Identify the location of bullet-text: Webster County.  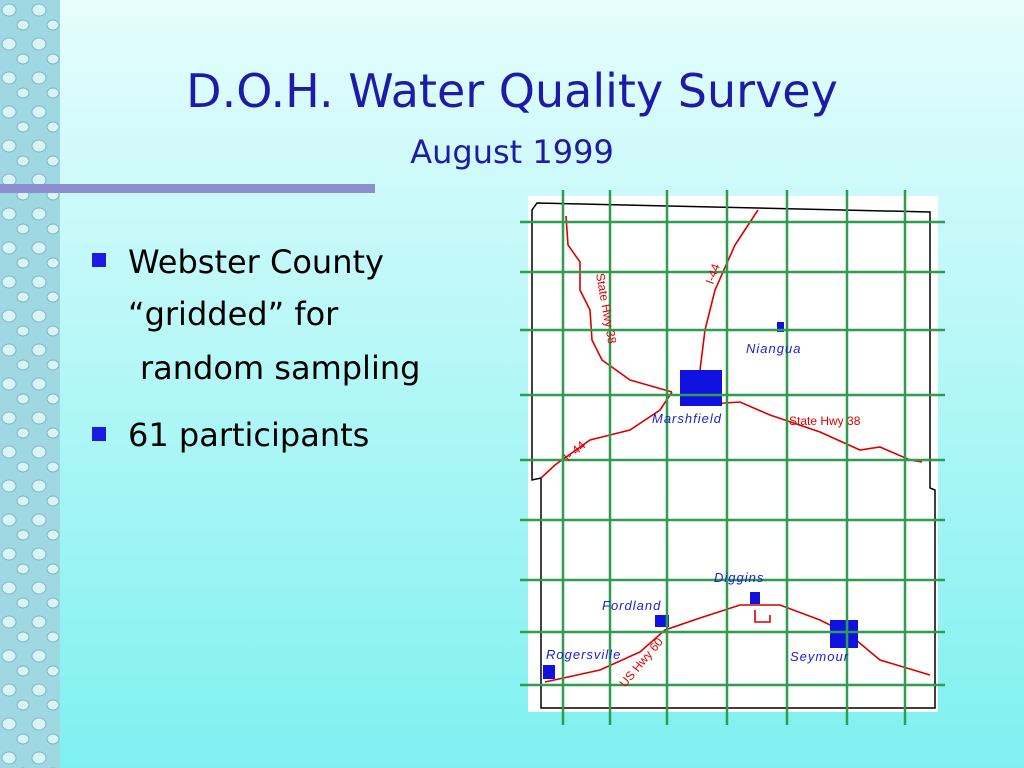
(256, 262).